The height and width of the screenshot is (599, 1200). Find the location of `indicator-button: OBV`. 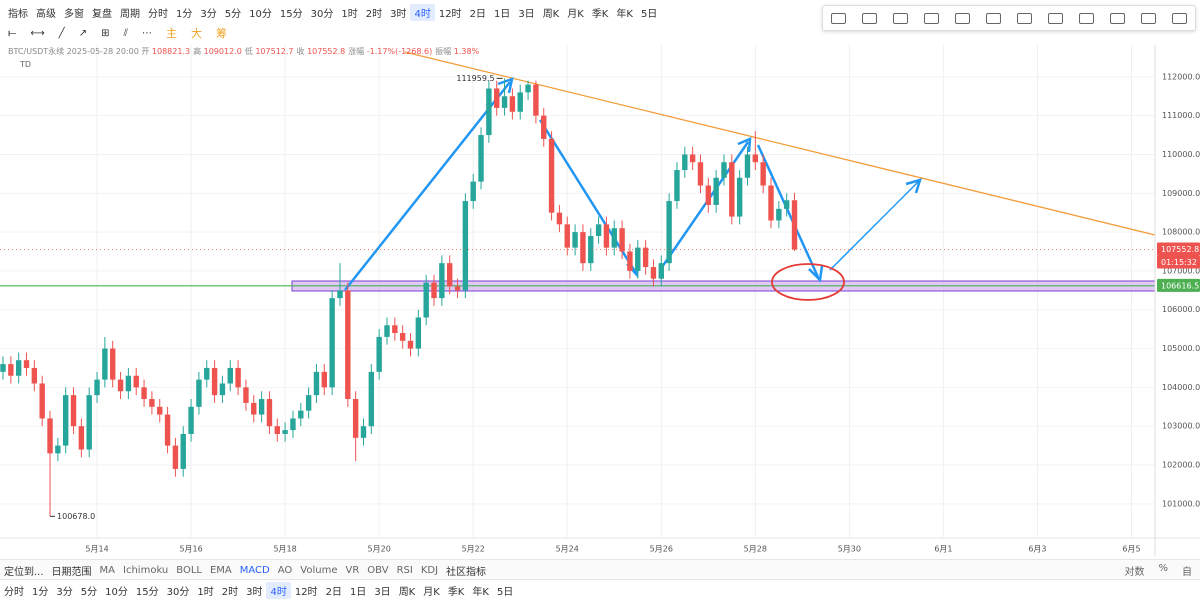

indicator-button: OBV is located at coordinates (378, 570).